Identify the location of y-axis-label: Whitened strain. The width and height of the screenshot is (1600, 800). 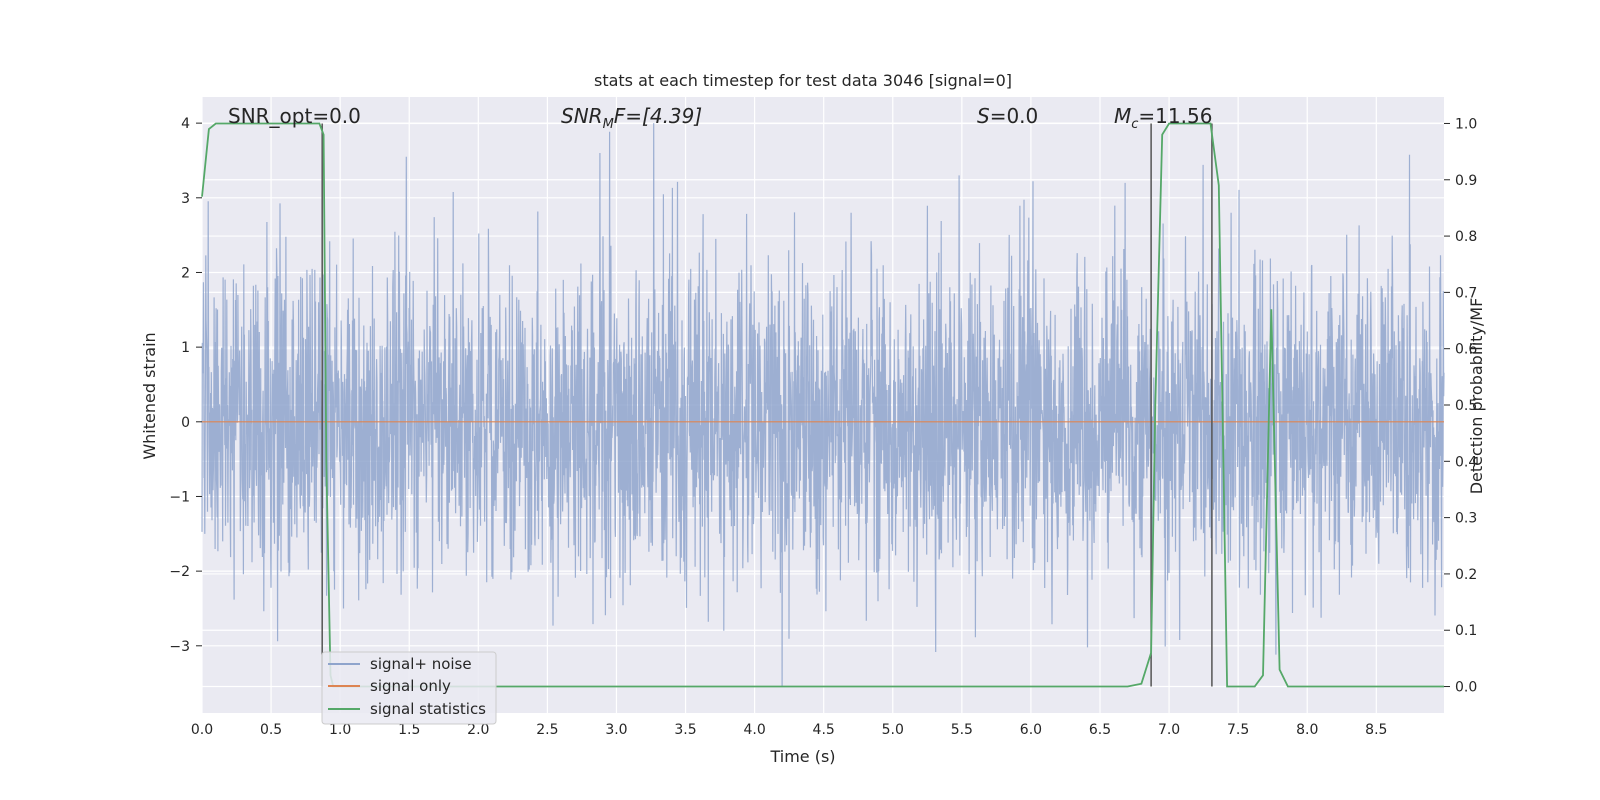
(149, 395).